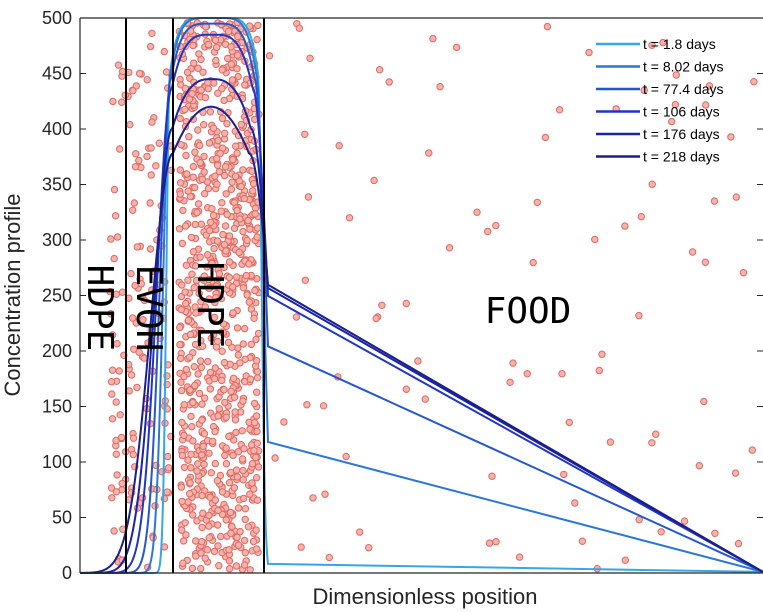 This screenshot has width=763, height=612. What do you see at coordinates (99, 308) in the screenshot?
I see `layer-label-hdpe-outer: HDPE` at bounding box center [99, 308].